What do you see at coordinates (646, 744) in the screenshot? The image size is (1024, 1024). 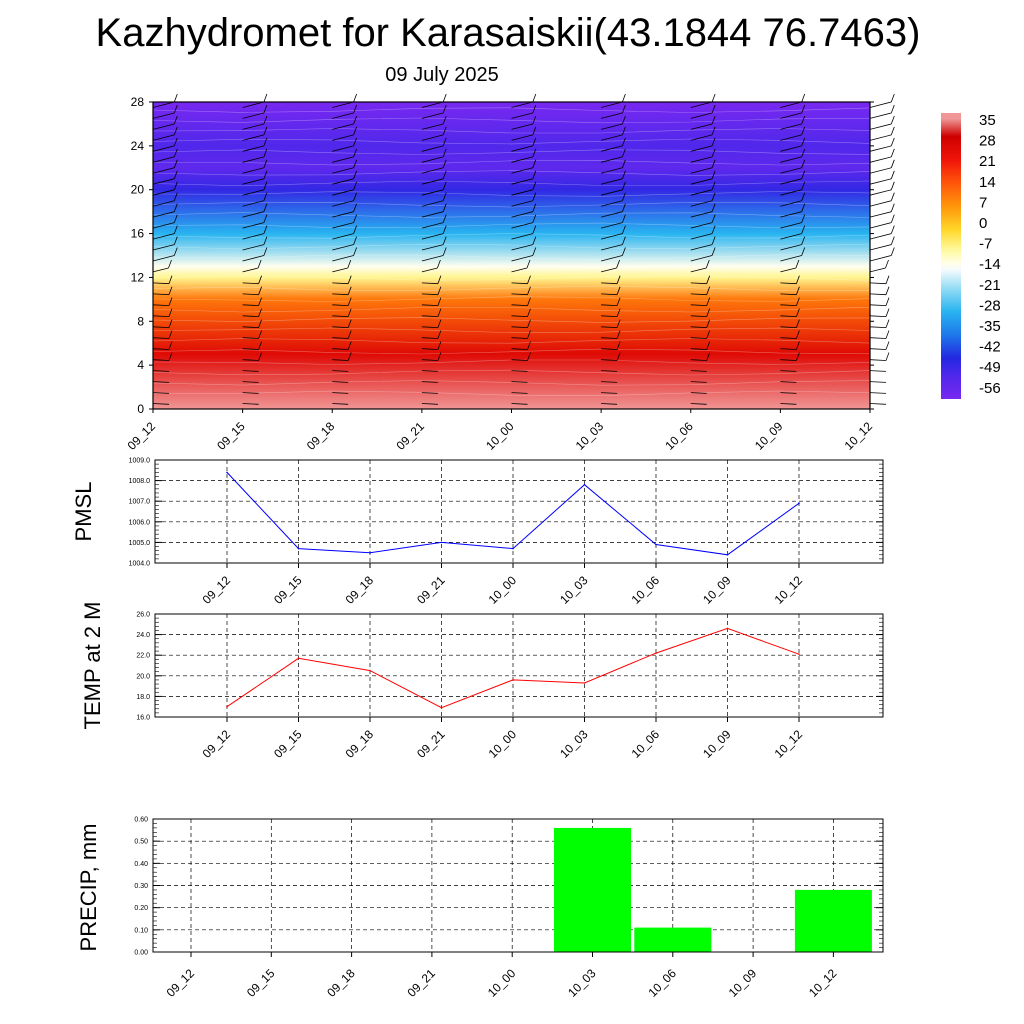 I see `x-tick-label: 10_06` at bounding box center [646, 744].